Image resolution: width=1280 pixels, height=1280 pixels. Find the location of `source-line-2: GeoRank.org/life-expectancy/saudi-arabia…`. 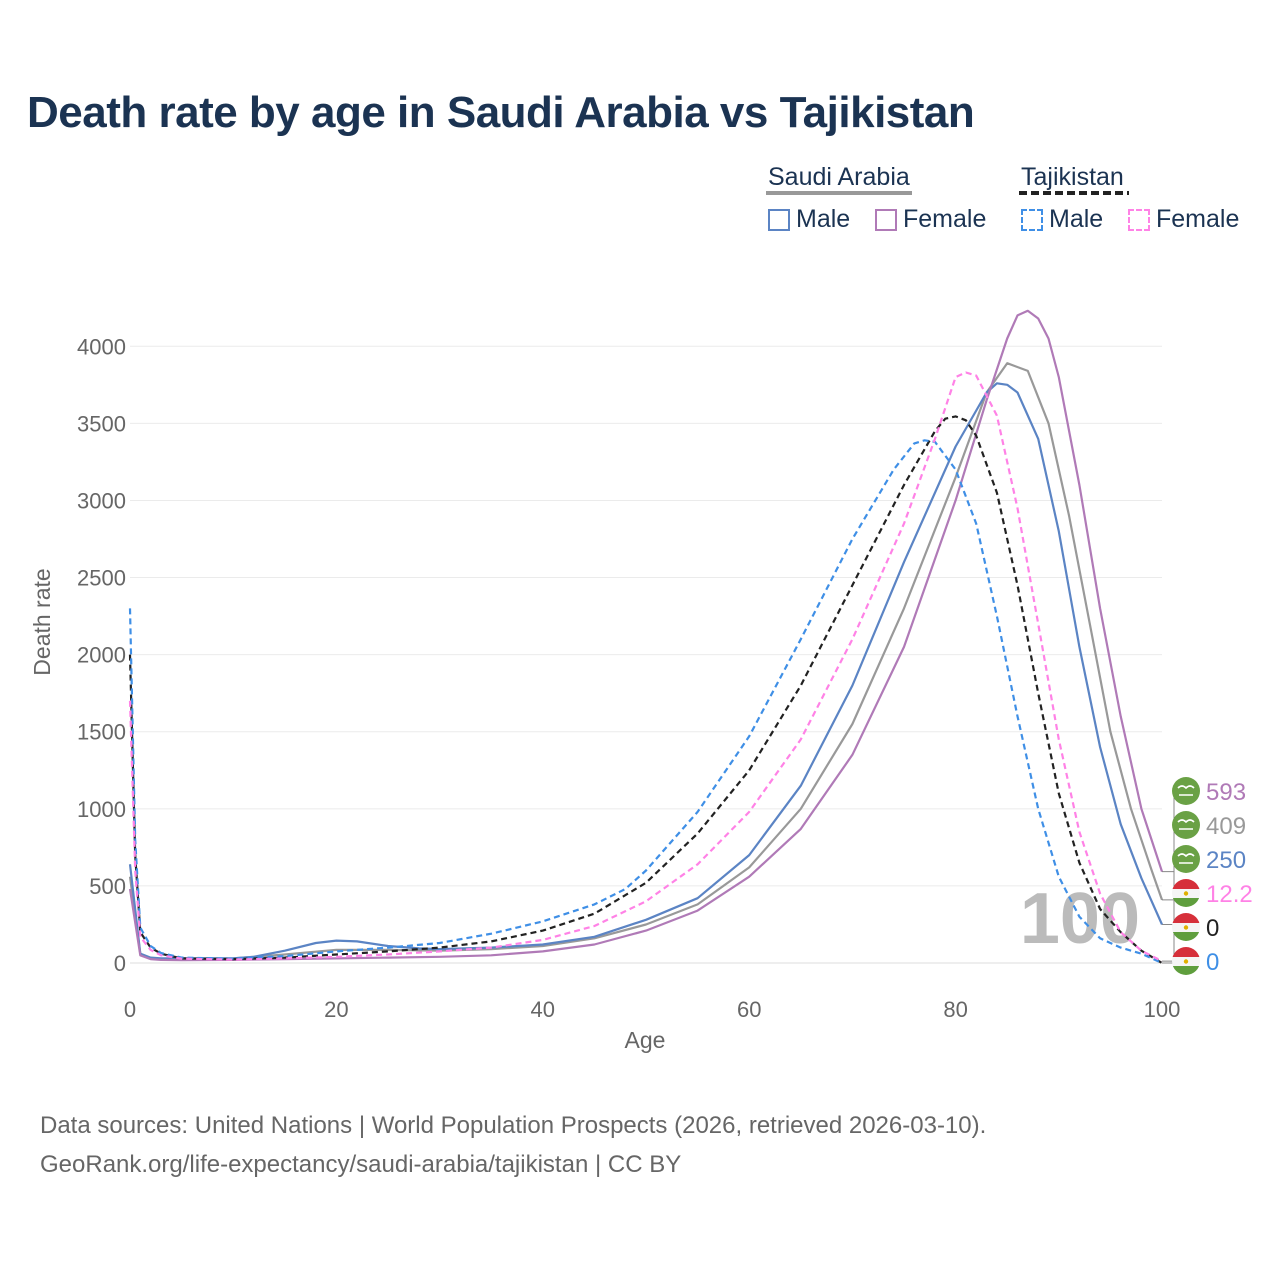

source-line-2: GeoRank.org/life-expectancy/saudi-arabia… is located at coordinates (361, 1164).